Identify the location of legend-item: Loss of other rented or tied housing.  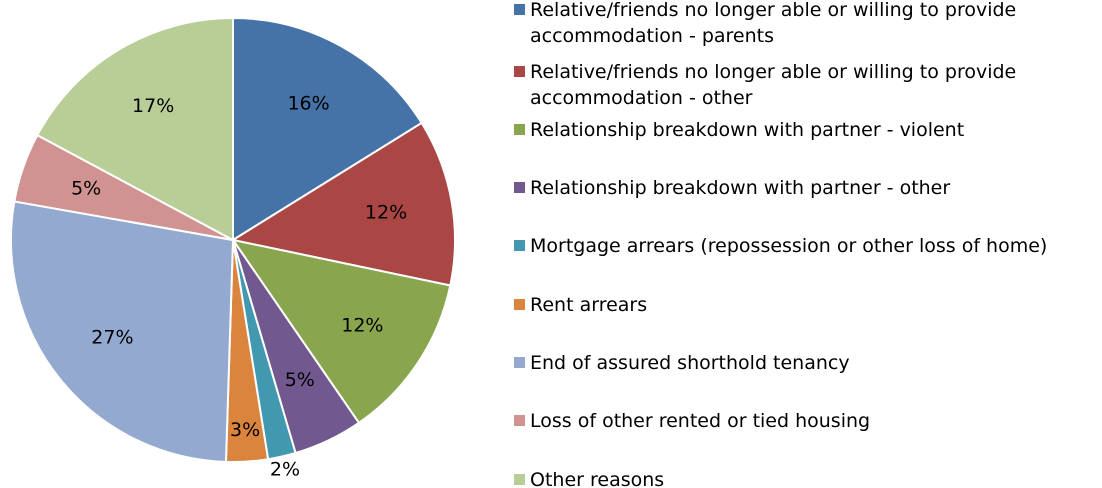
(808, 421).